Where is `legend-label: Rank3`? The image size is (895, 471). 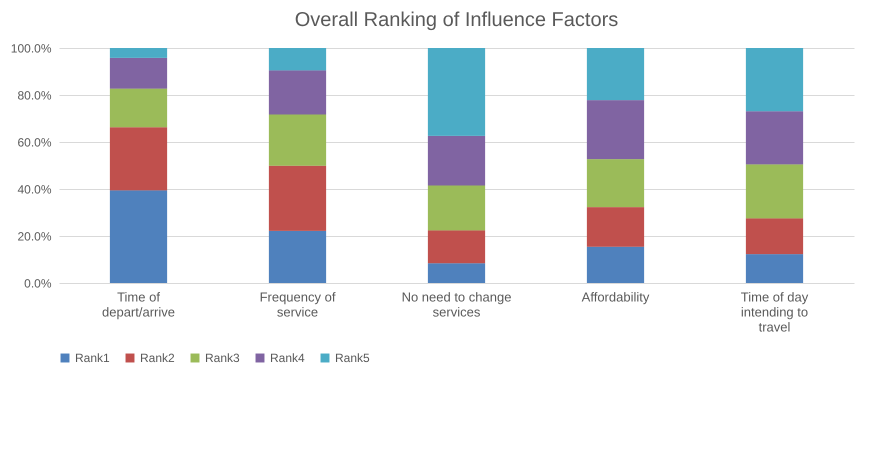 legend-label: Rank3 is located at coordinates (222, 358).